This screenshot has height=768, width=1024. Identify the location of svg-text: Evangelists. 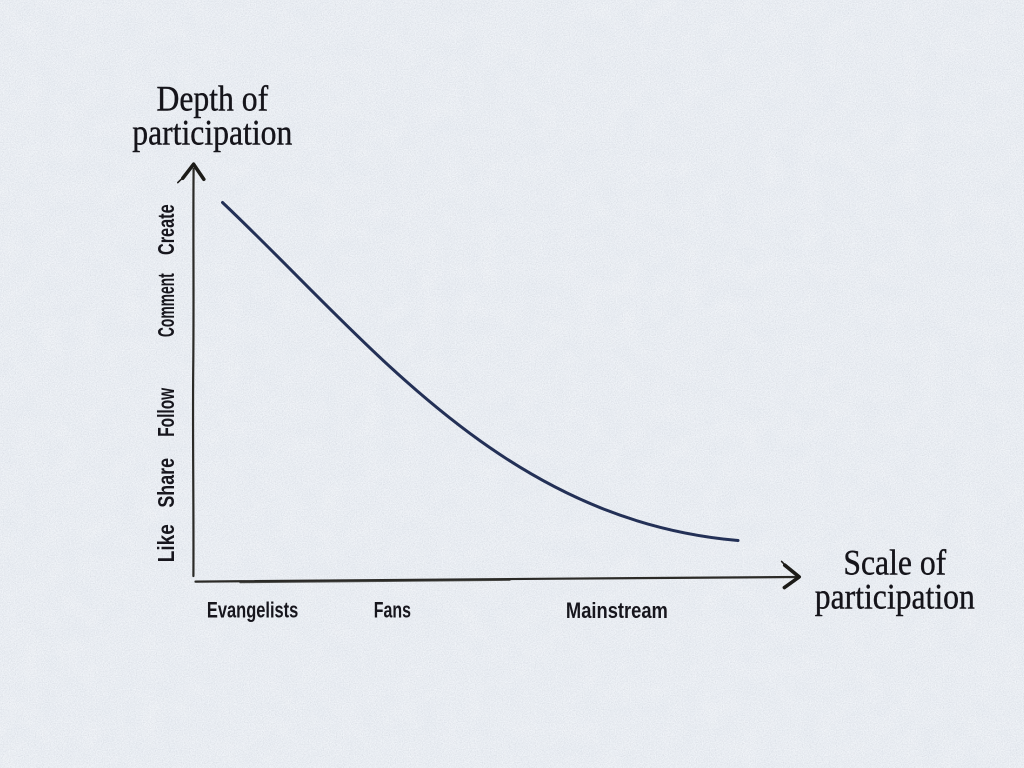
(252, 610).